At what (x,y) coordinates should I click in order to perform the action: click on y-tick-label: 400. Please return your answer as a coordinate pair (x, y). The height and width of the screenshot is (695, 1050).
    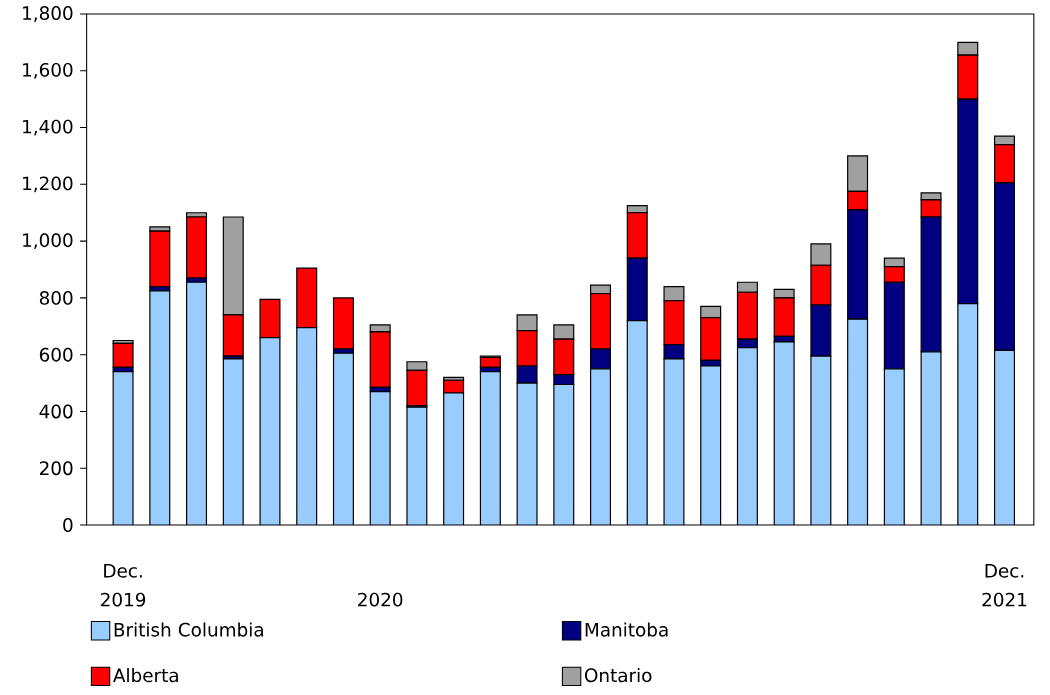
    Looking at the image, I should click on (56, 411).